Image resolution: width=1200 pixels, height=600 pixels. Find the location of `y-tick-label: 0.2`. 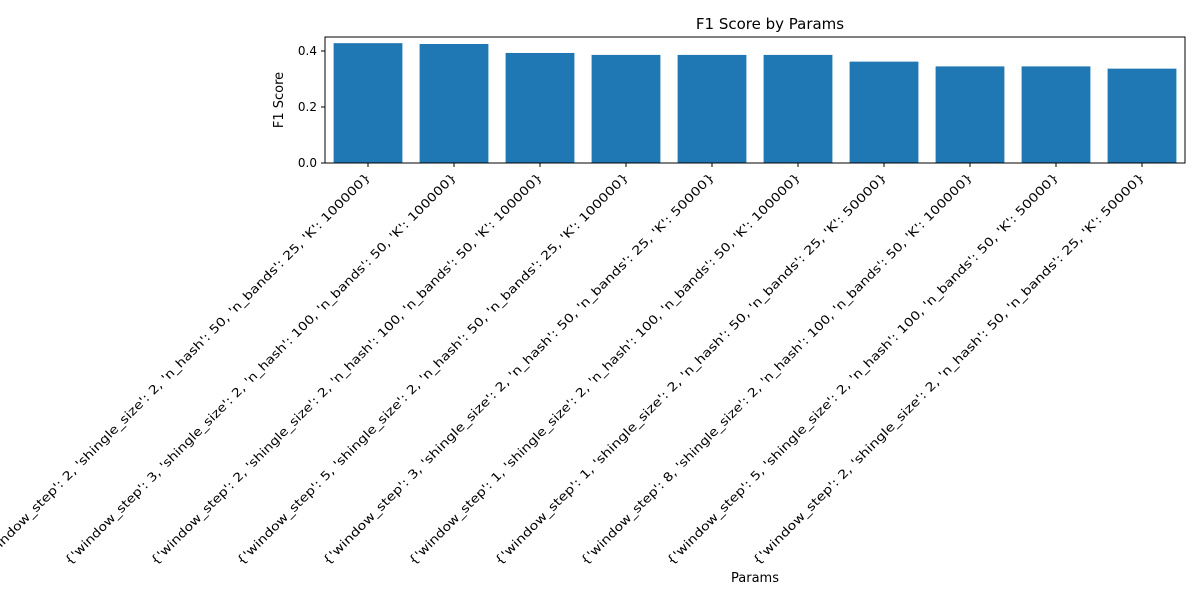

y-tick-label: 0.2 is located at coordinates (307, 107).